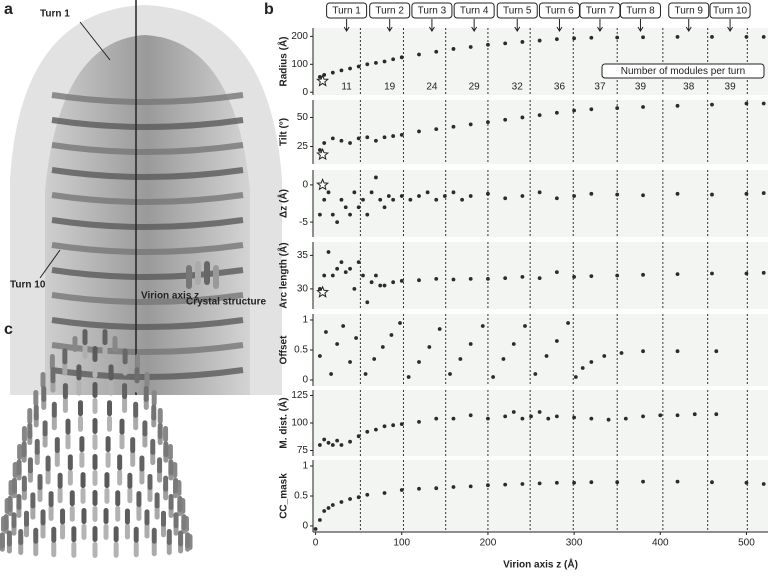 The width and height of the screenshot is (772, 580). Describe the element at coordinates (432, 11) in the screenshot. I see `turn-label: Turn 3` at that location.